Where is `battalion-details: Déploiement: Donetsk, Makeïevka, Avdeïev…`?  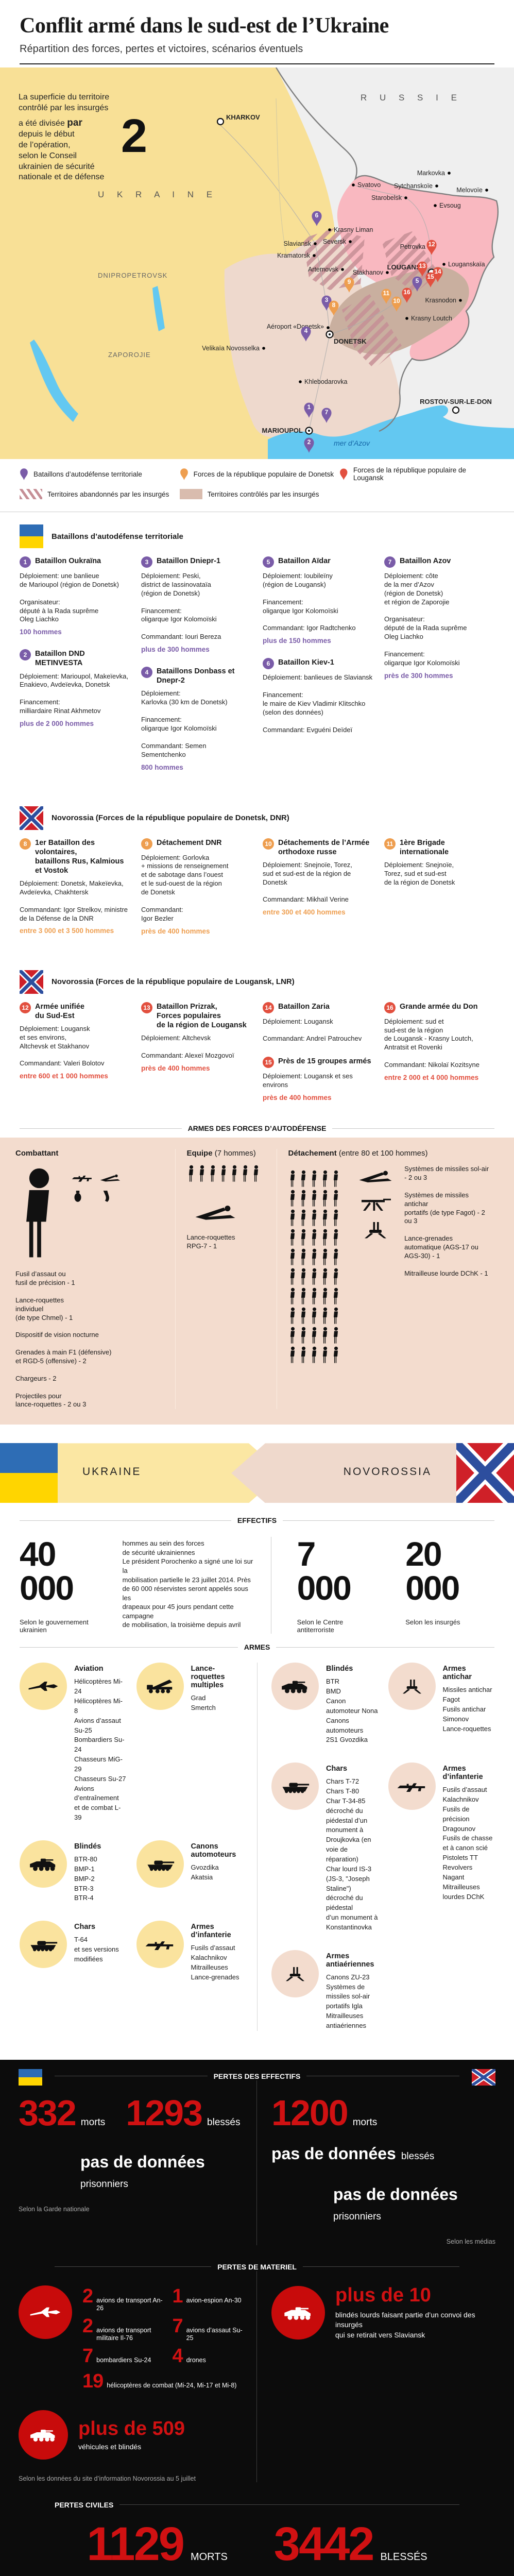
battalion-details: Déploiement: Donetsk, Makeïevka, Avdeïev… is located at coordinates (74, 900).